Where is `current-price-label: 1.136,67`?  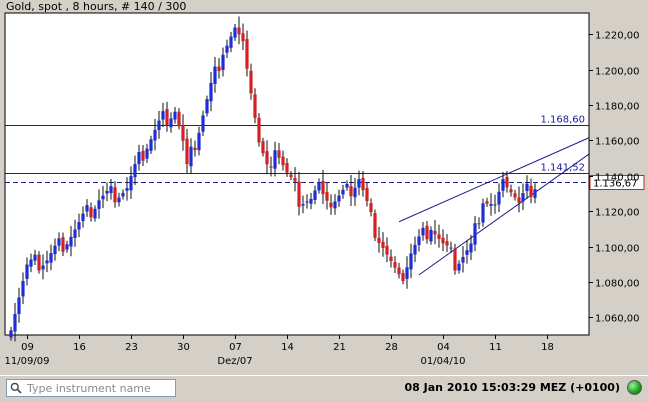 current-price-label: 1.136,67 is located at coordinates (615, 184).